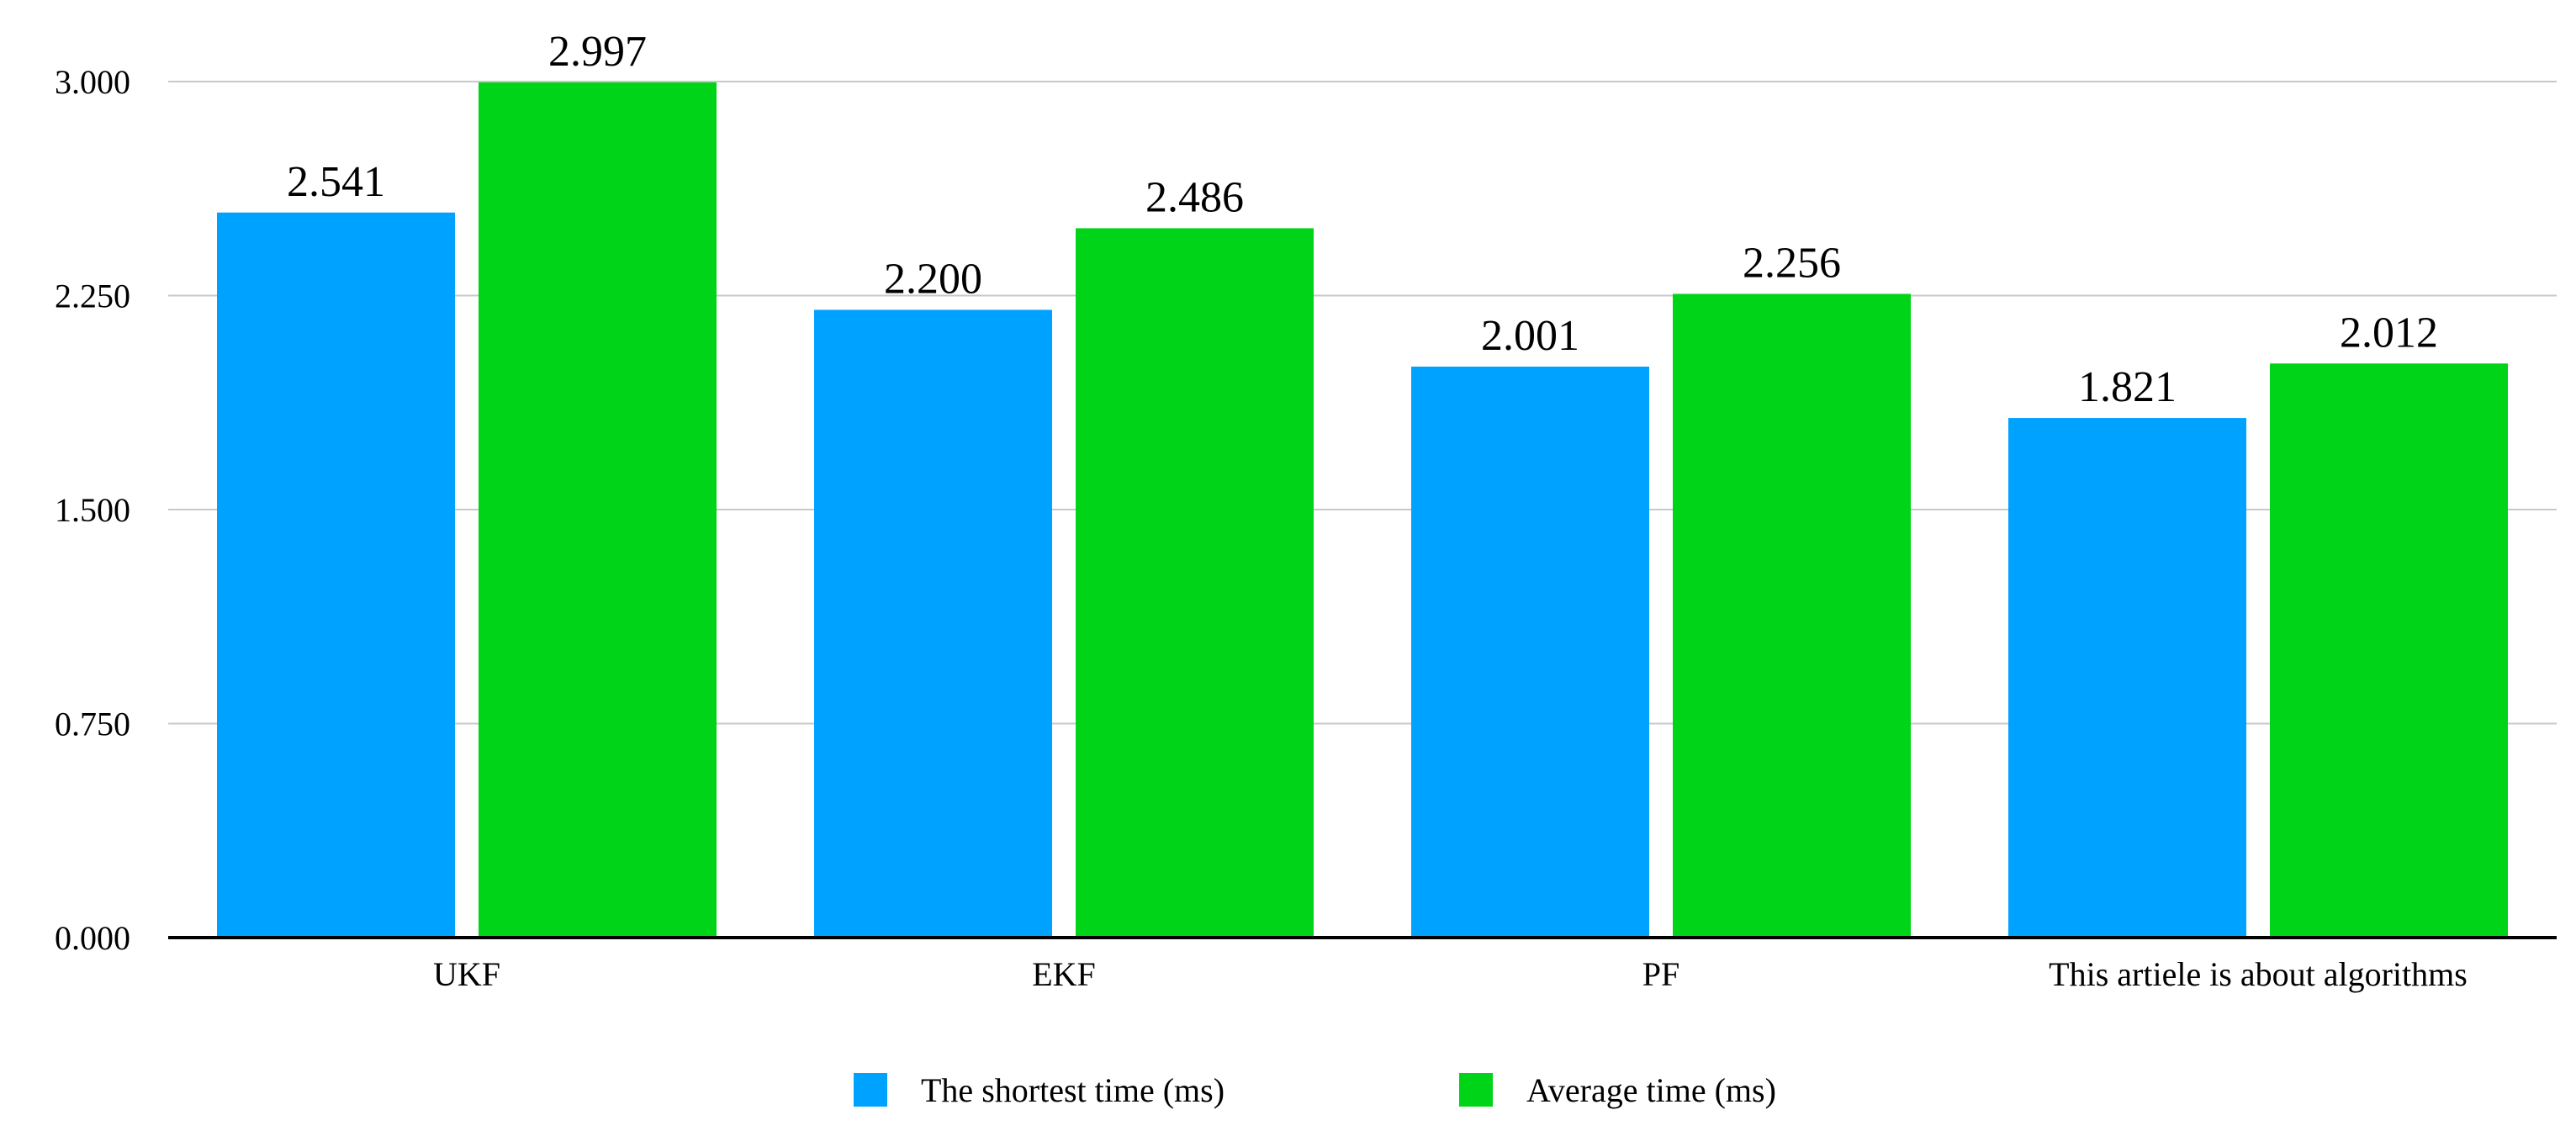 The width and height of the screenshot is (2576, 1131). What do you see at coordinates (92, 724) in the screenshot?
I see `y-tick-label: 0.750` at bounding box center [92, 724].